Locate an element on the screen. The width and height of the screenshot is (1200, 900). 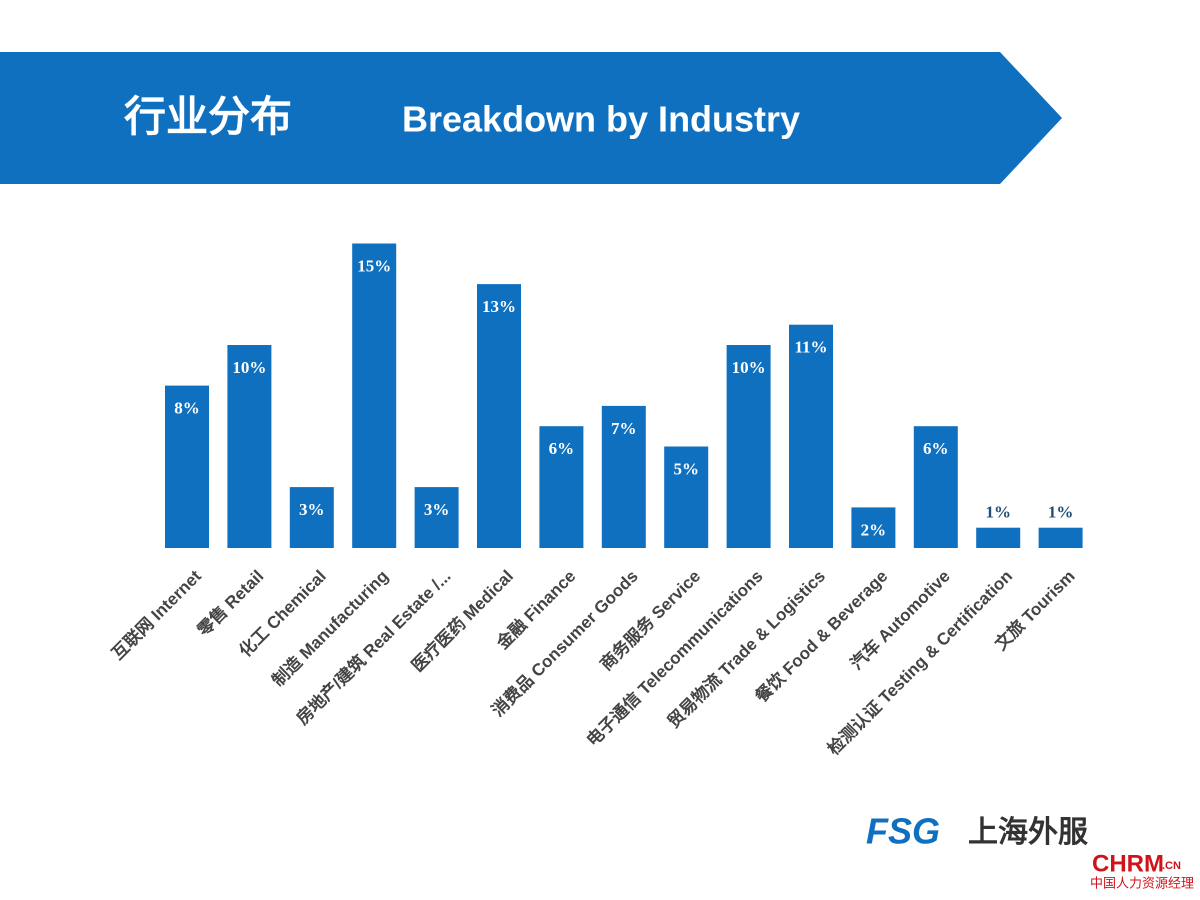
chart-subtitle: Breakdown by Industry is located at coordinates (601, 119).